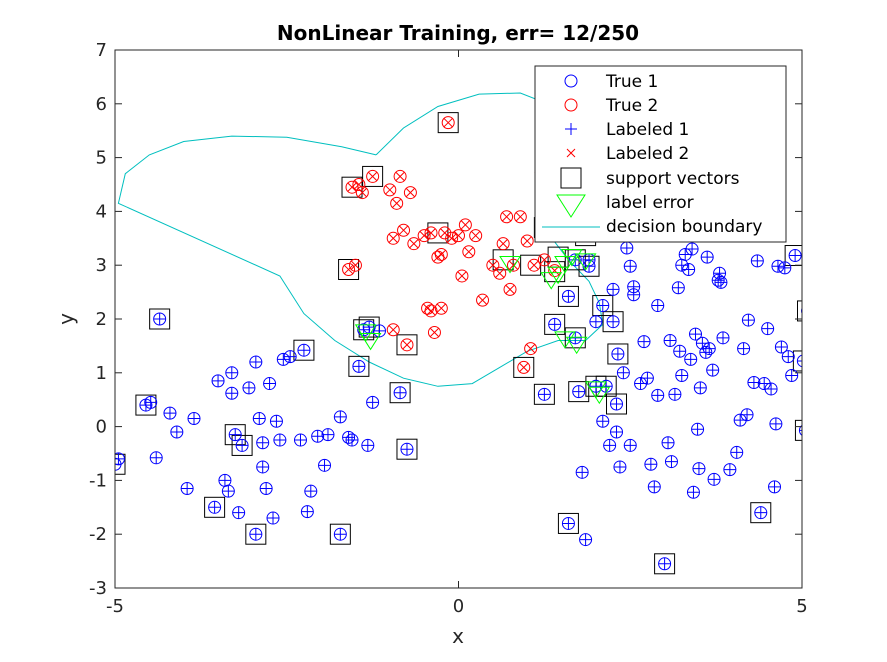  I want to click on x-tick-label: 0, so click(458, 606).